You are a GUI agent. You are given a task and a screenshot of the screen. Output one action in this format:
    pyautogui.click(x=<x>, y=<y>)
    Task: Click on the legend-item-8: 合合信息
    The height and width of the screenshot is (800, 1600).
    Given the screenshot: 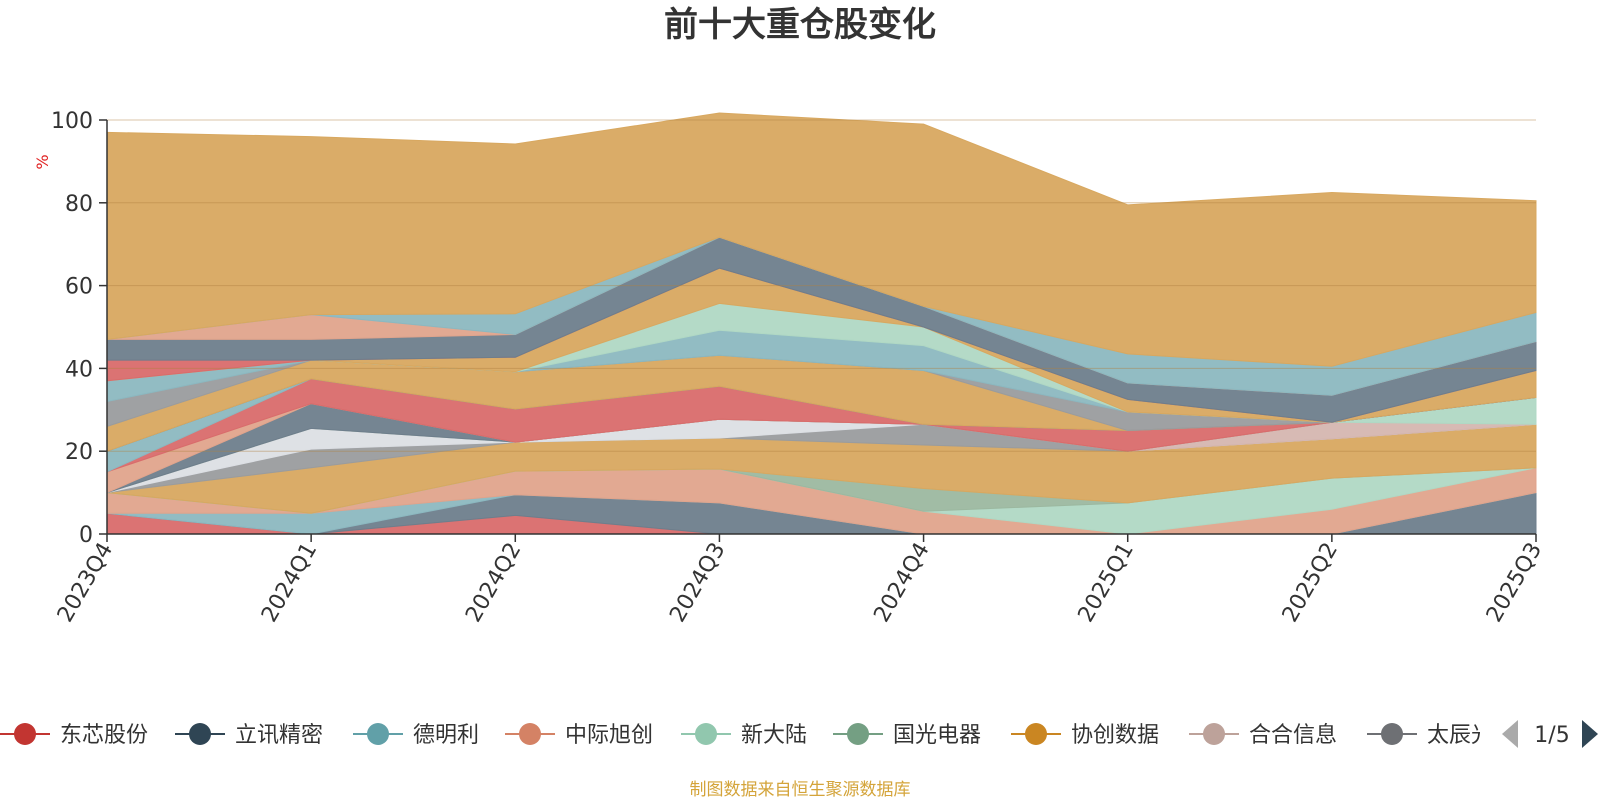 What is the action you would take?
    pyautogui.click(x=1263, y=735)
    